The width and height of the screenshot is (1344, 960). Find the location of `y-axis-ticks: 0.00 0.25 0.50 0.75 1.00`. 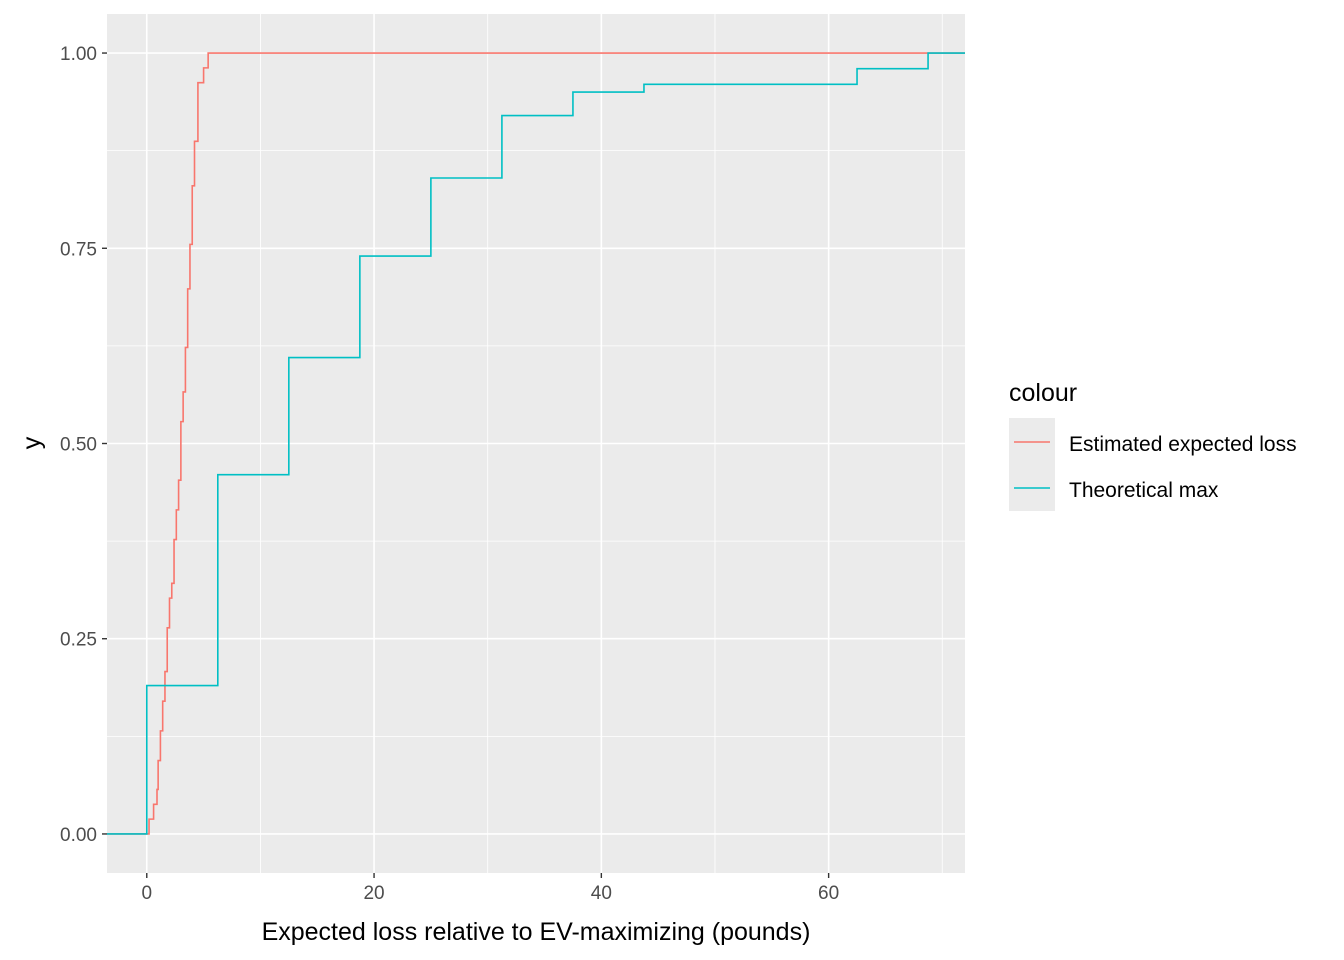

y-axis-ticks: 0.00 0.25 0.50 0.75 1.00 is located at coordinates (83, 445).